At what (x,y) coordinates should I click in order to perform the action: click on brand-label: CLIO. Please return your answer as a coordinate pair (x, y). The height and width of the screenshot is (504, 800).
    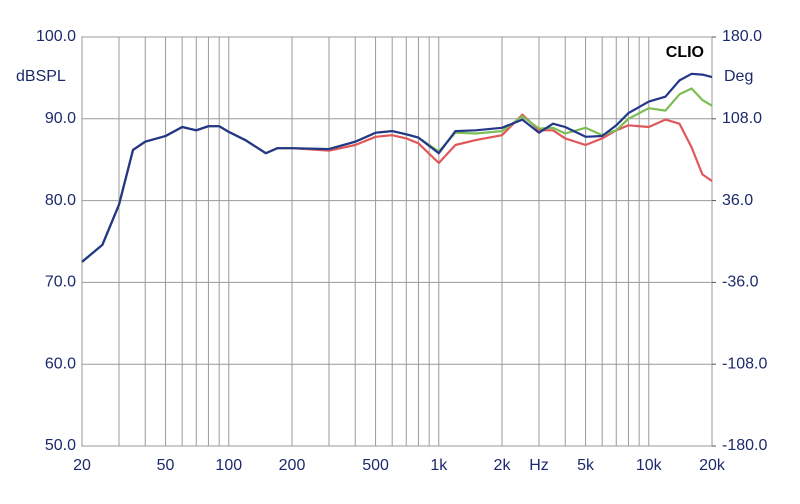
    Looking at the image, I should click on (685, 52).